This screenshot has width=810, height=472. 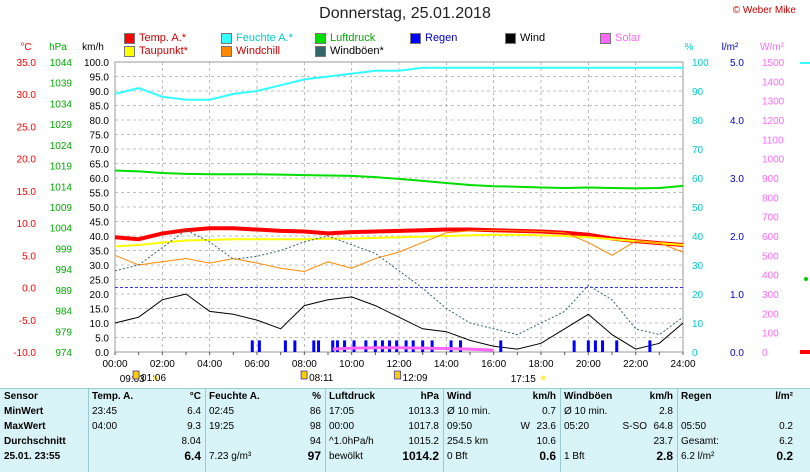 I want to click on temp-axis-tick: 20.0, so click(x=27, y=160).